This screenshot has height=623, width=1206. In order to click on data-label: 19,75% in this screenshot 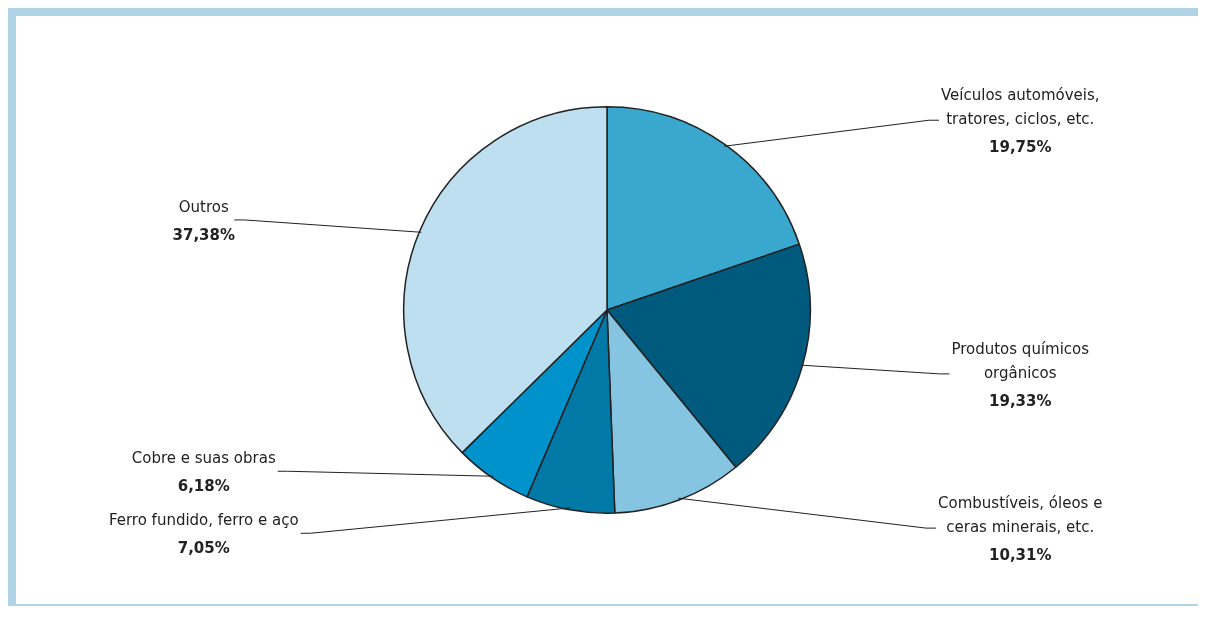, I will do `click(1020, 147)`.